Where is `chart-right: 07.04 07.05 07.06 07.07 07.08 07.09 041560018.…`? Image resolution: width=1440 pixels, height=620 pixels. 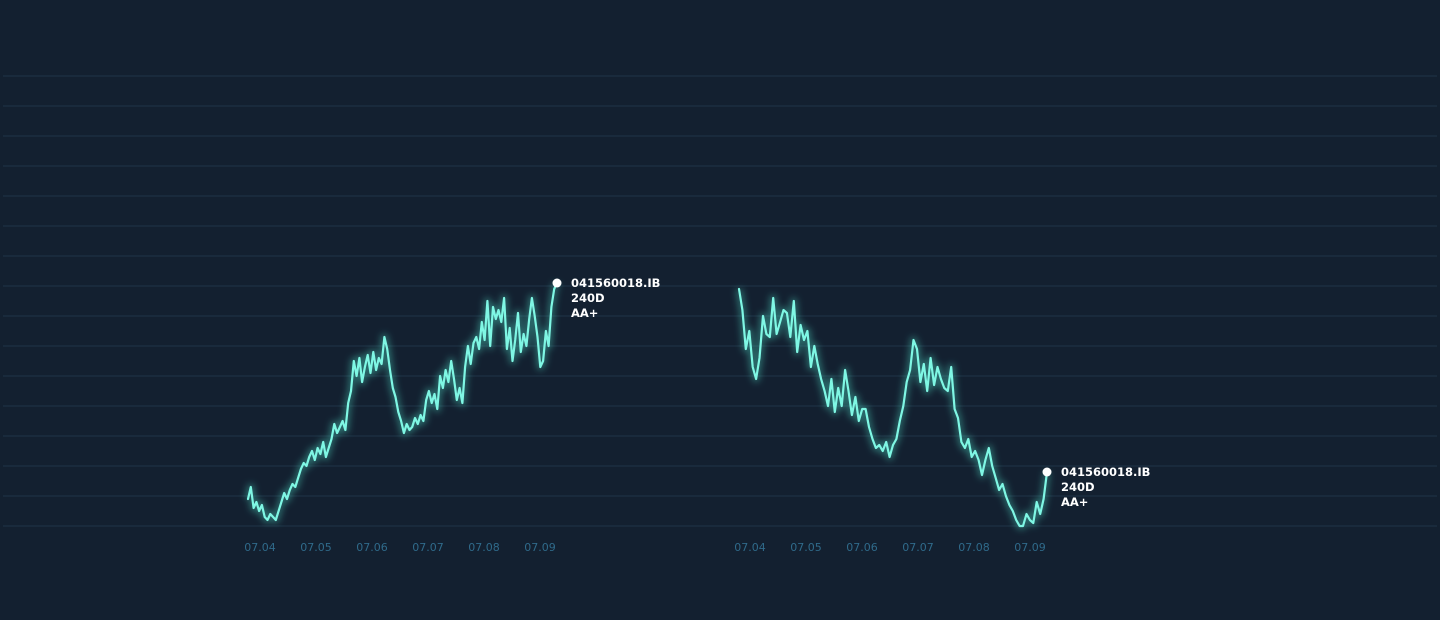 chart-right: 07.04 07.05 07.06 07.07 07.08 07.09 041560018.… is located at coordinates (942, 420).